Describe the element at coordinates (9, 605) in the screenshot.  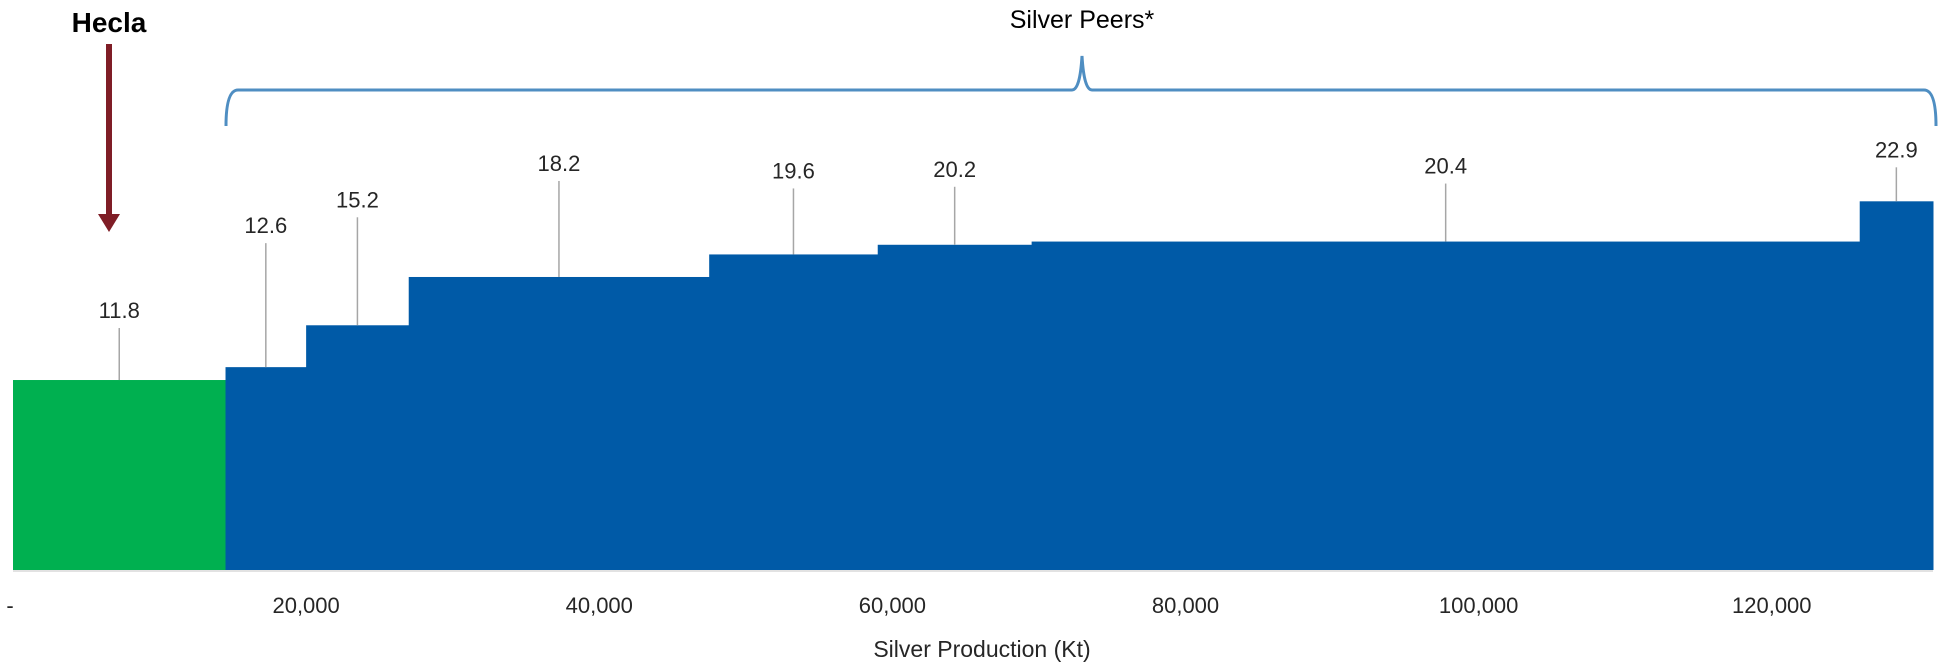
I see `x-tick-label-0: -` at that location.